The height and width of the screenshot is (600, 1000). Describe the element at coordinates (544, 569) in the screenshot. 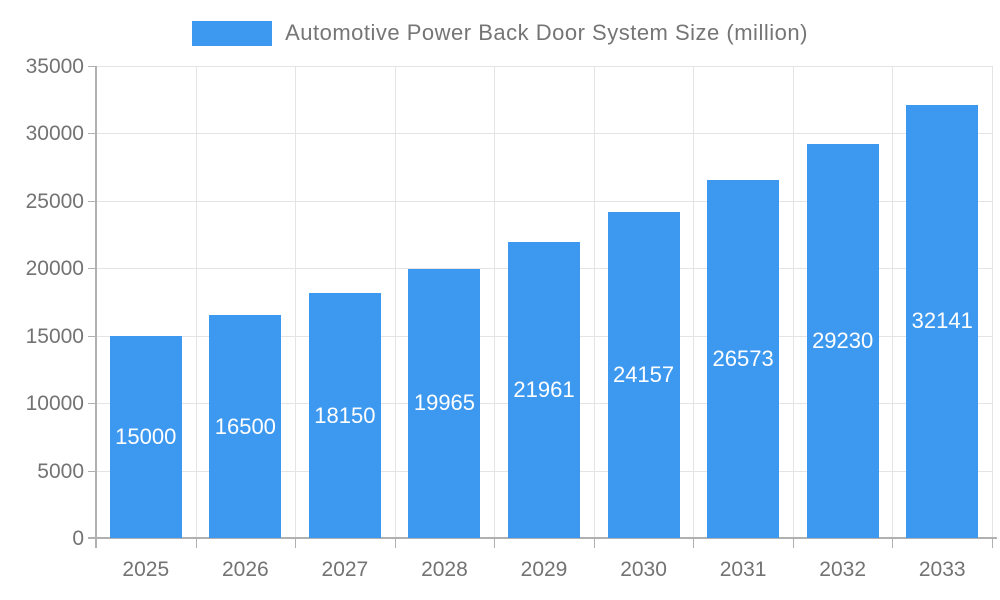

I see `x-axis-tick-label: 2029` at that location.